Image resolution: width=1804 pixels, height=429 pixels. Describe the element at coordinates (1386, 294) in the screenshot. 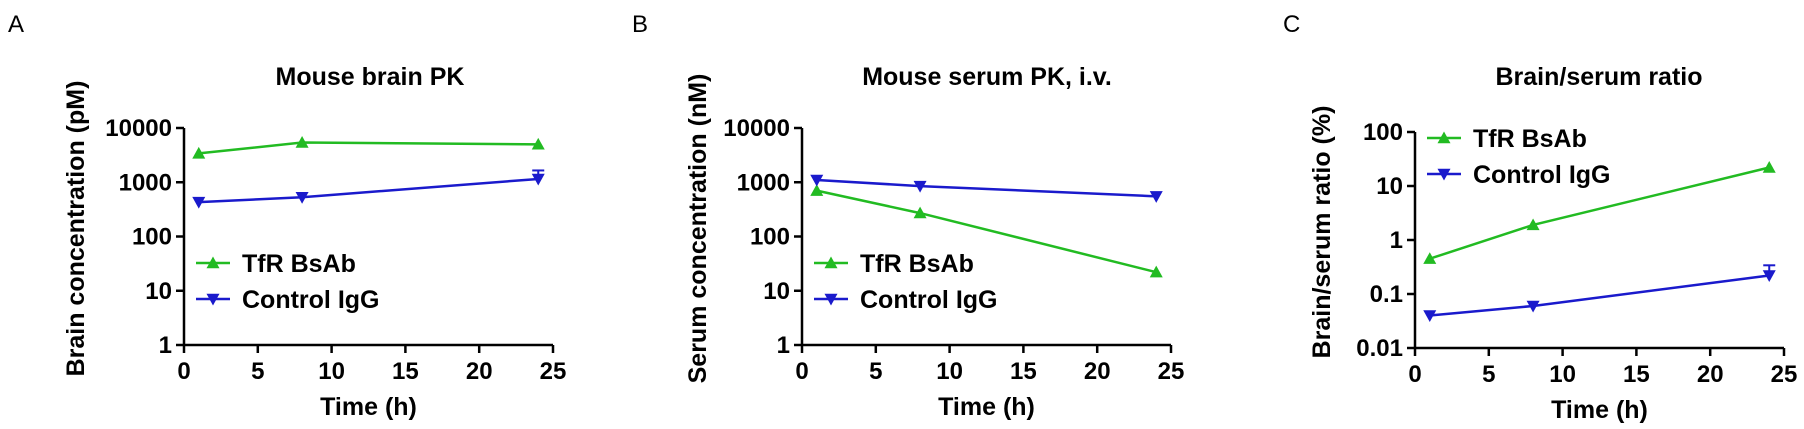

I see `y-tick-label: 0.1` at that location.